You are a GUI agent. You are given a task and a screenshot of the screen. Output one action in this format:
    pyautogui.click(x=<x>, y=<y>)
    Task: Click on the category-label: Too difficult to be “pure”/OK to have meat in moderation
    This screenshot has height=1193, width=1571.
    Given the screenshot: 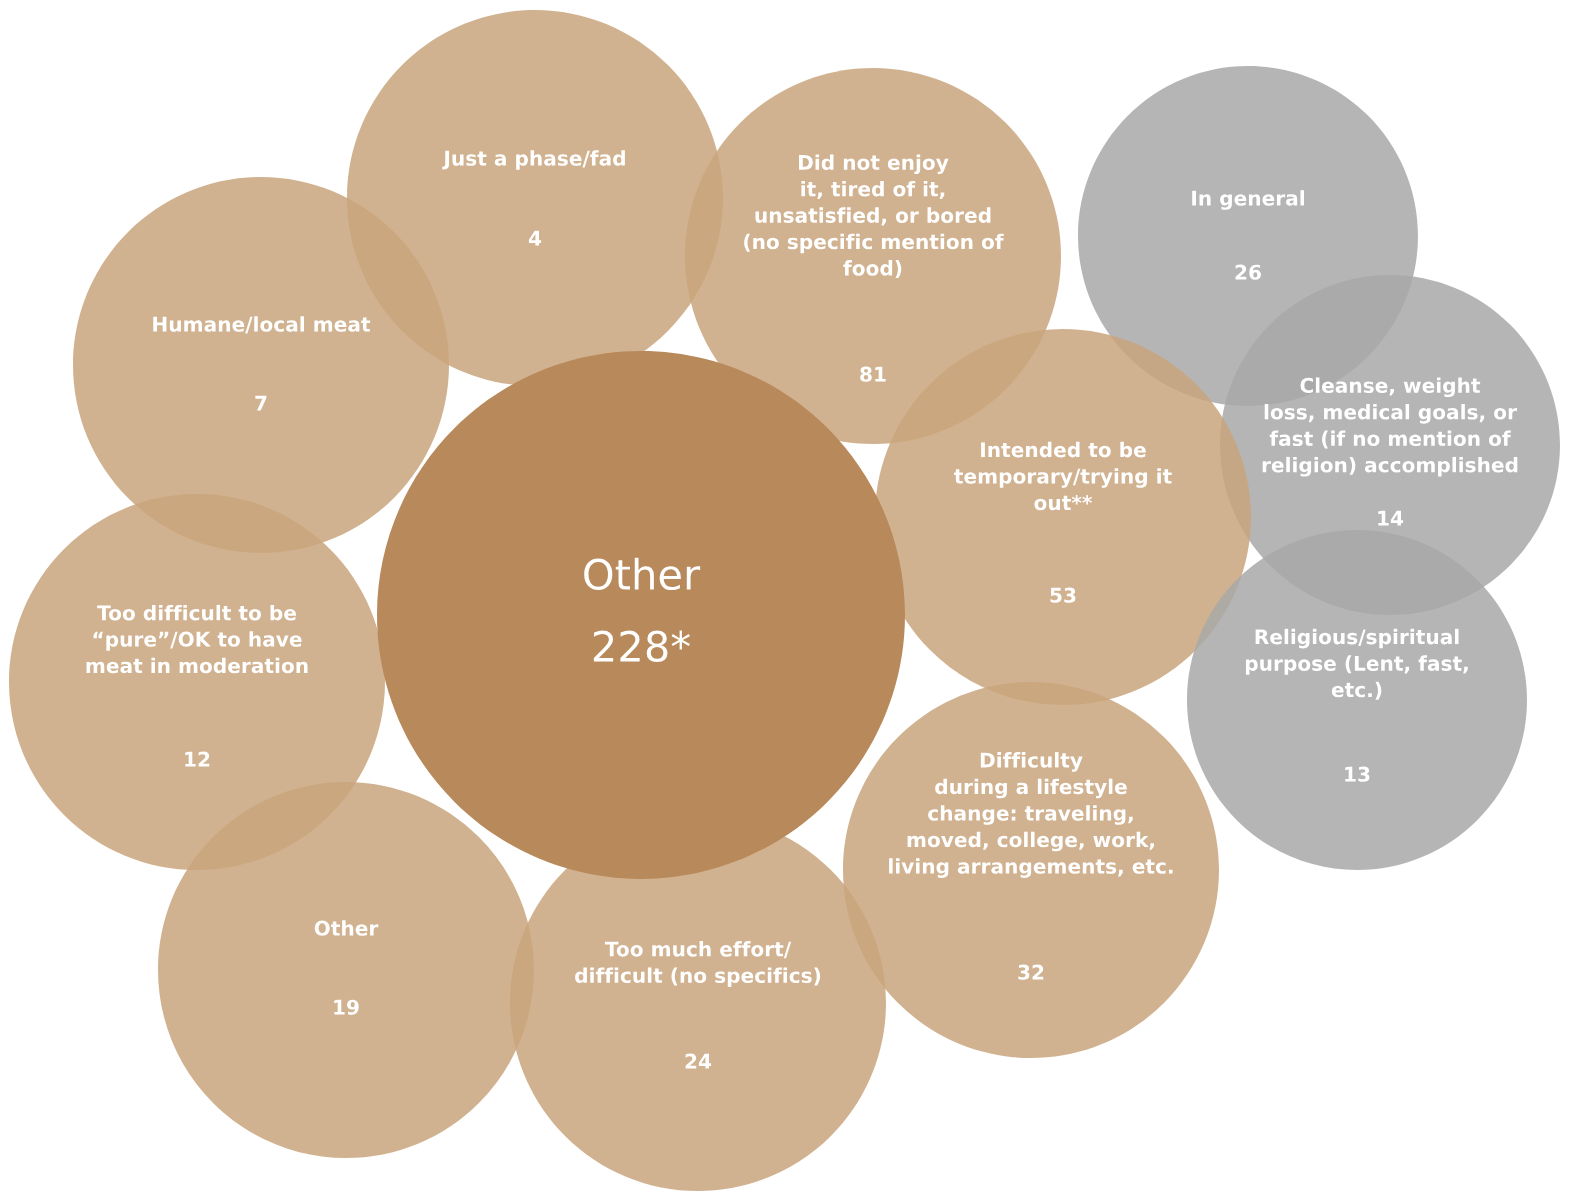 What is the action you would take?
    pyautogui.click(x=197, y=639)
    